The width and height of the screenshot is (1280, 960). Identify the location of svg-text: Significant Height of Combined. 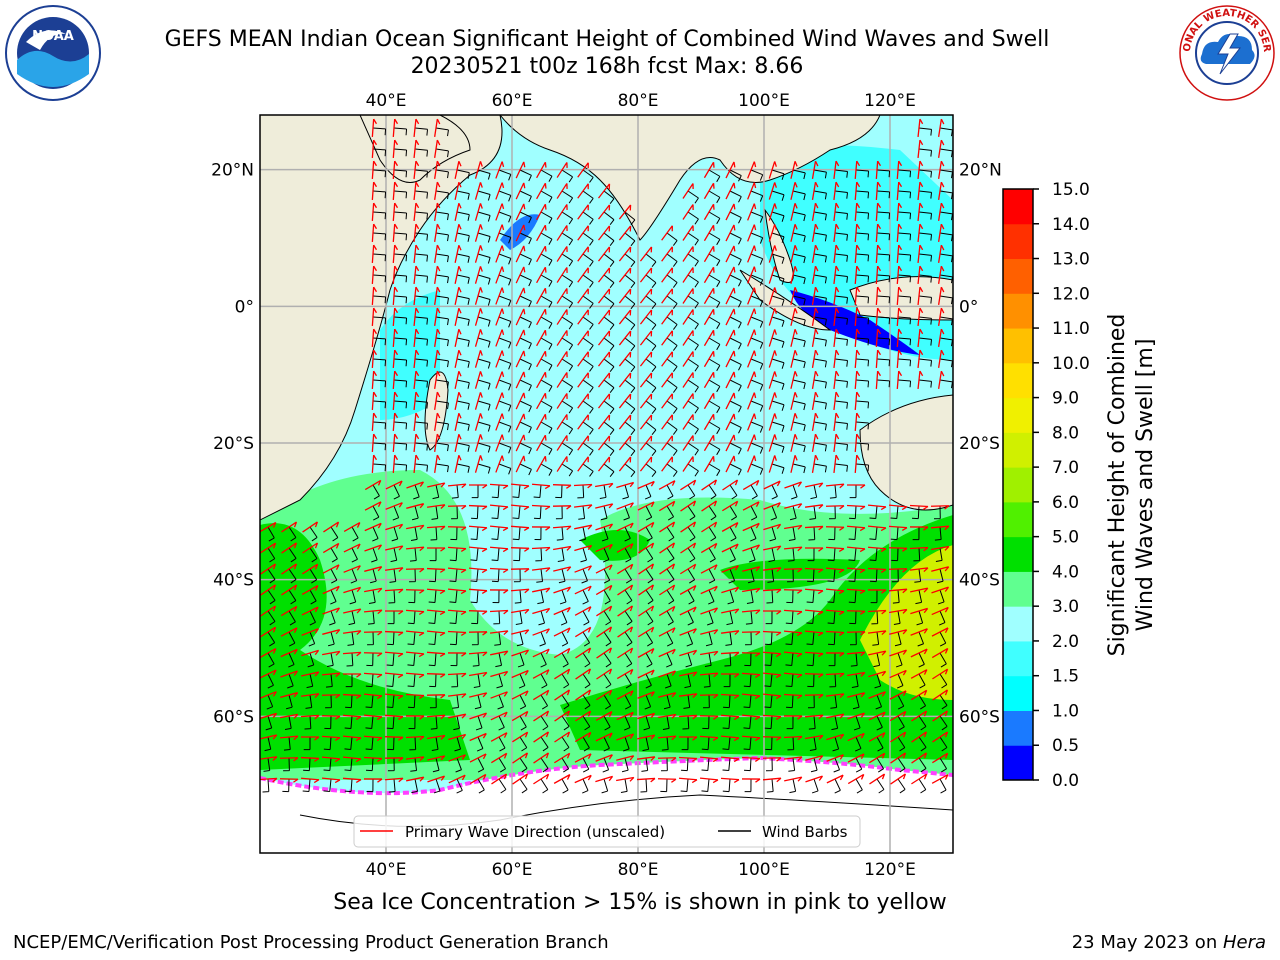
(1117, 485).